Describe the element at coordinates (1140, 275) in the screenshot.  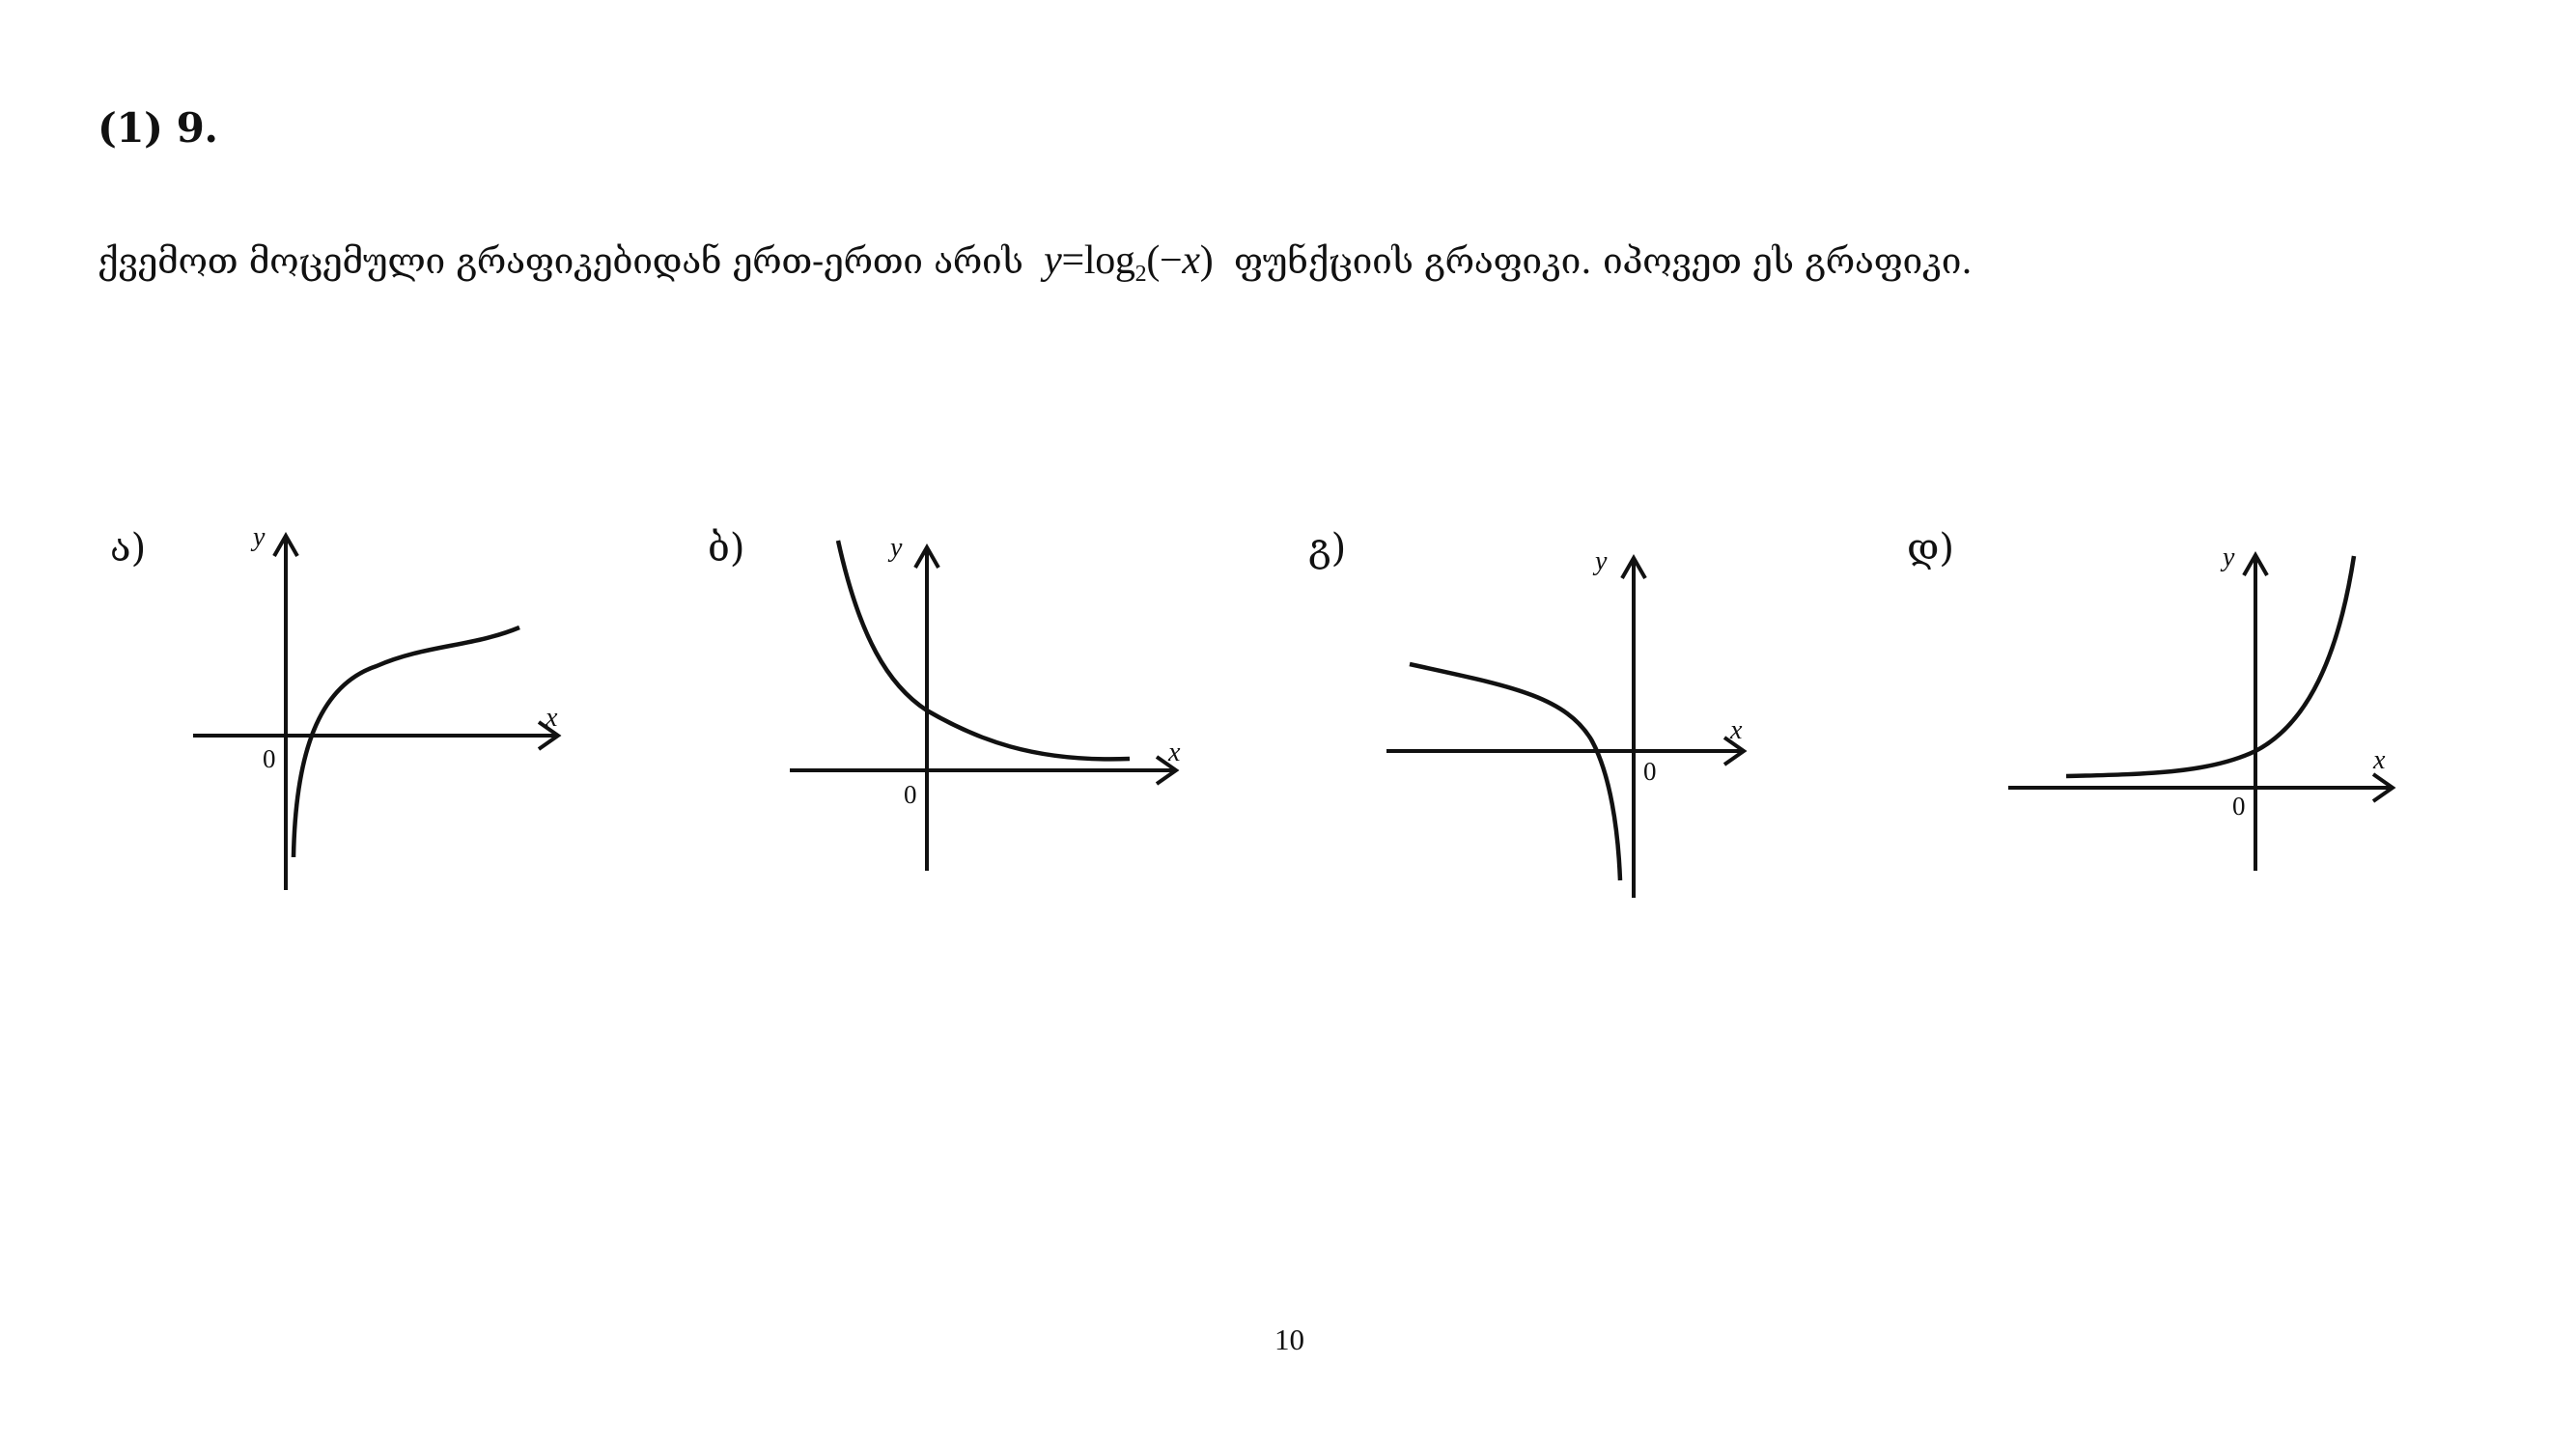
I see `formula-base: 2` at that location.